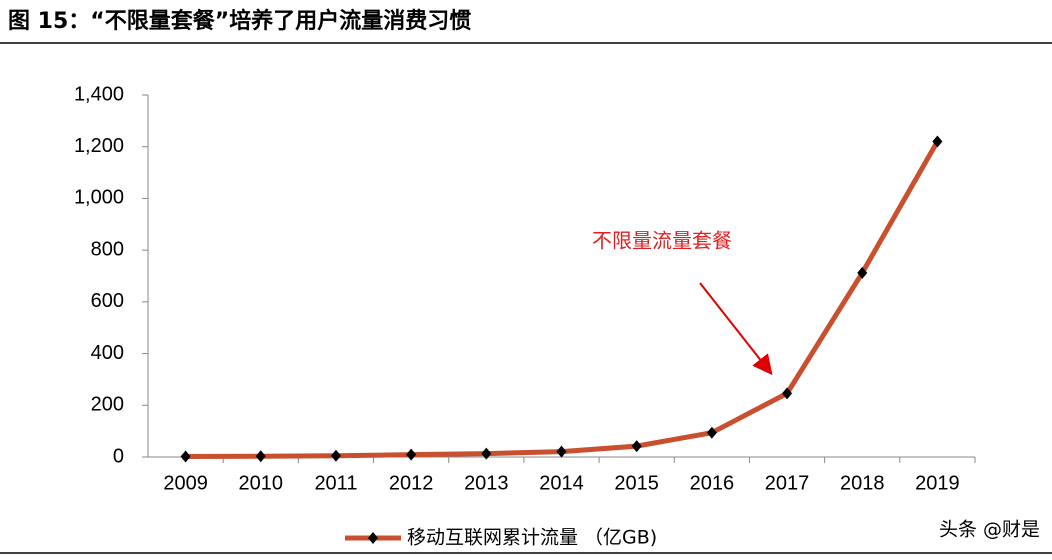 Image resolution: width=1052 pixels, height=560 pixels. Describe the element at coordinates (532, 538) in the screenshot. I see `legend-label: 移动互联网累计流量 （亿GB)` at that location.